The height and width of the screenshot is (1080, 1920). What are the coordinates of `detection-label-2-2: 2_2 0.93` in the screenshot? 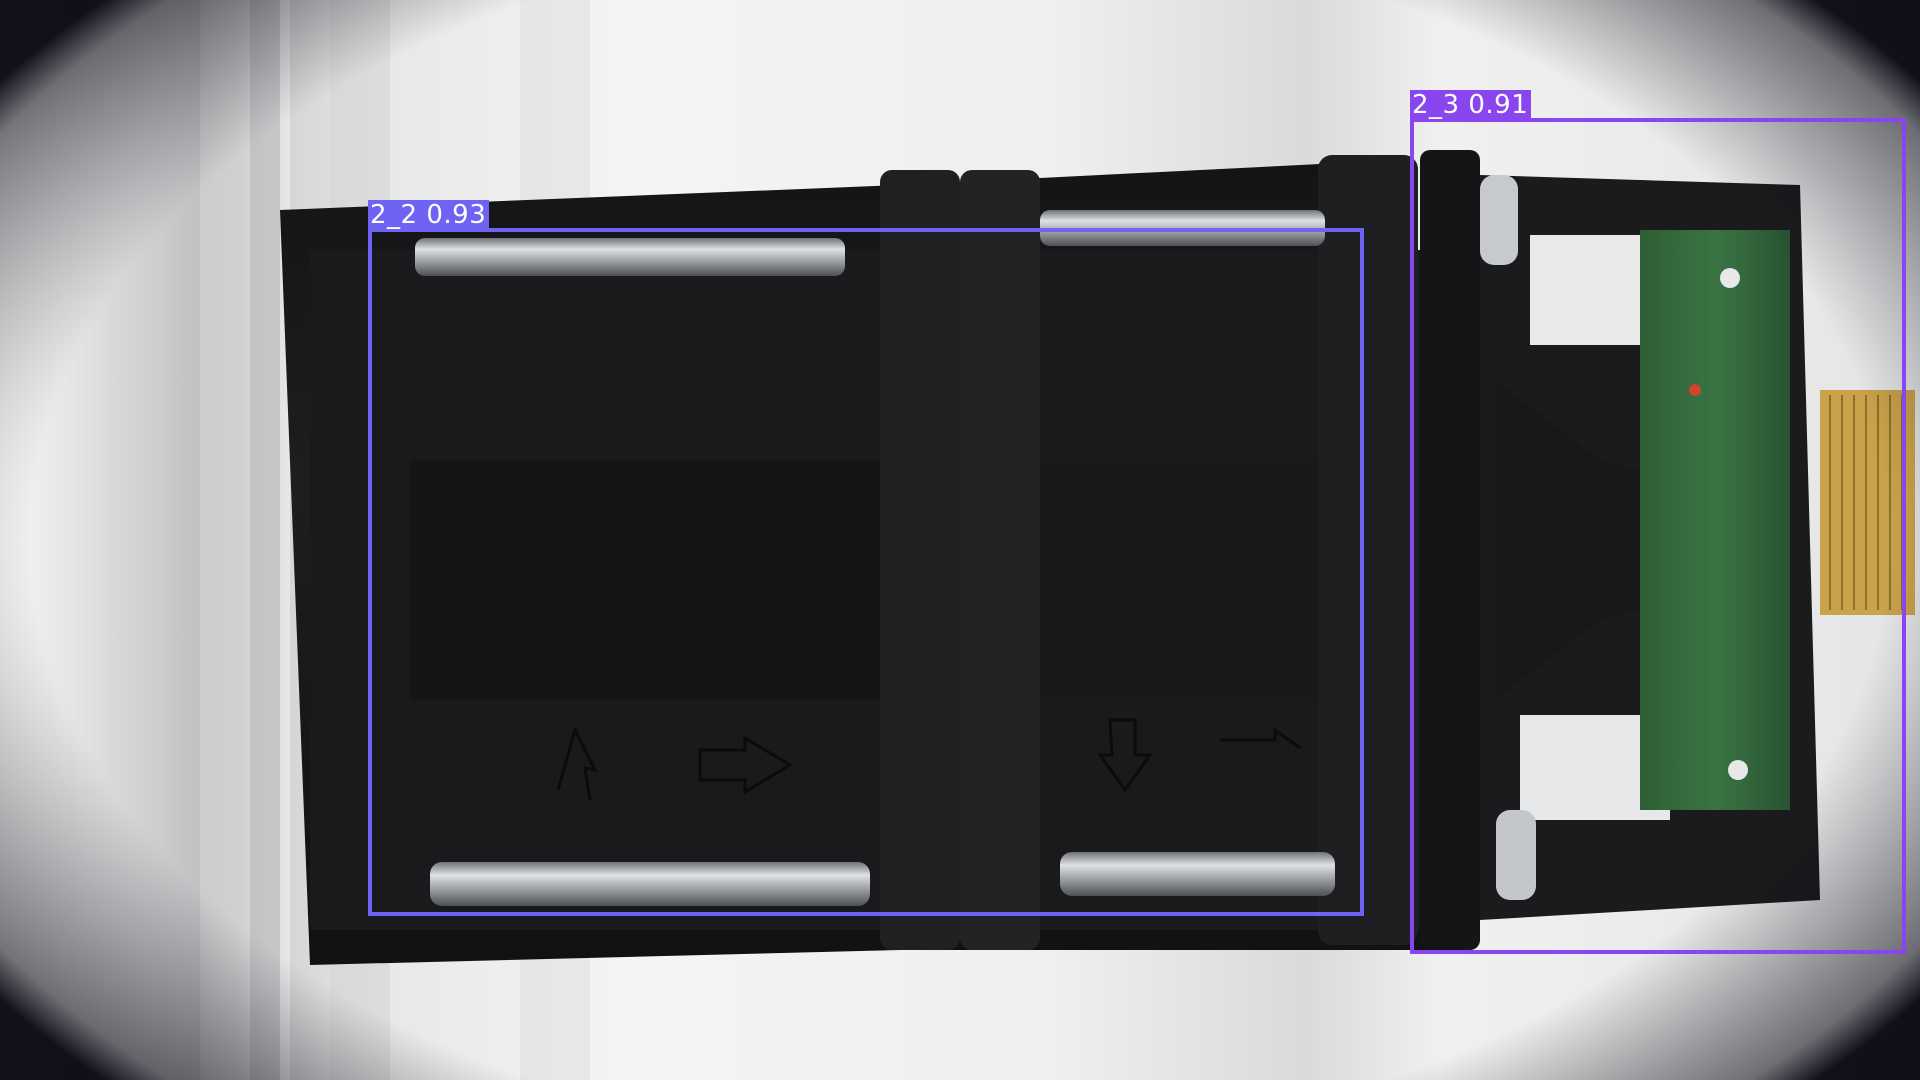 It's located at (429, 215).